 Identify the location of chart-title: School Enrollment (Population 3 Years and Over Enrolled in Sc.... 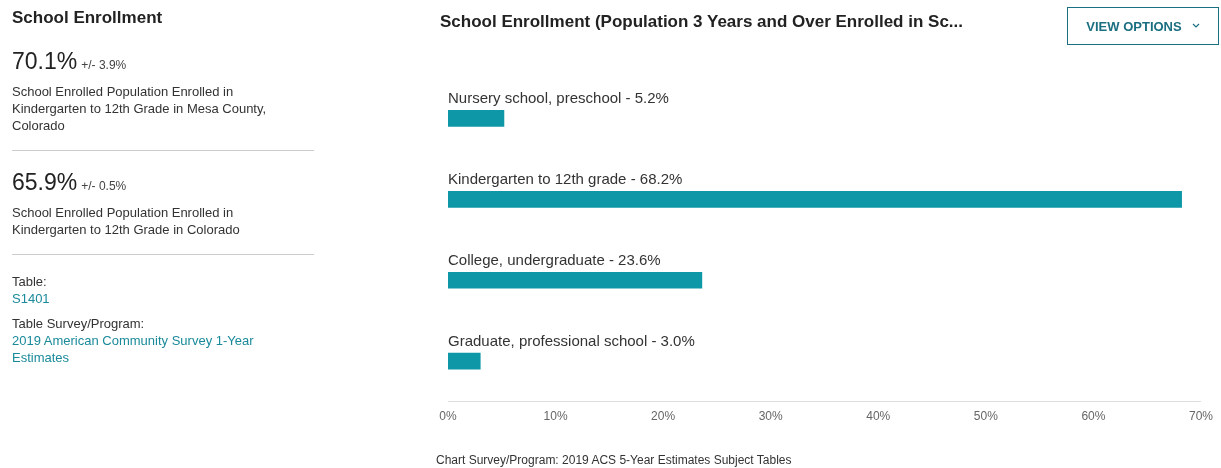
(702, 22).